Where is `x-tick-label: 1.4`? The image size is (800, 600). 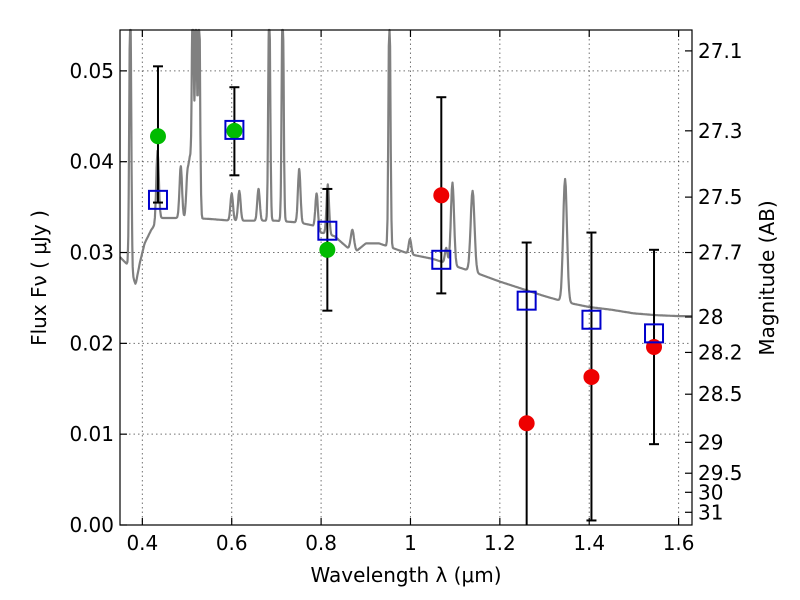 x-tick-label: 1.4 is located at coordinates (589, 543).